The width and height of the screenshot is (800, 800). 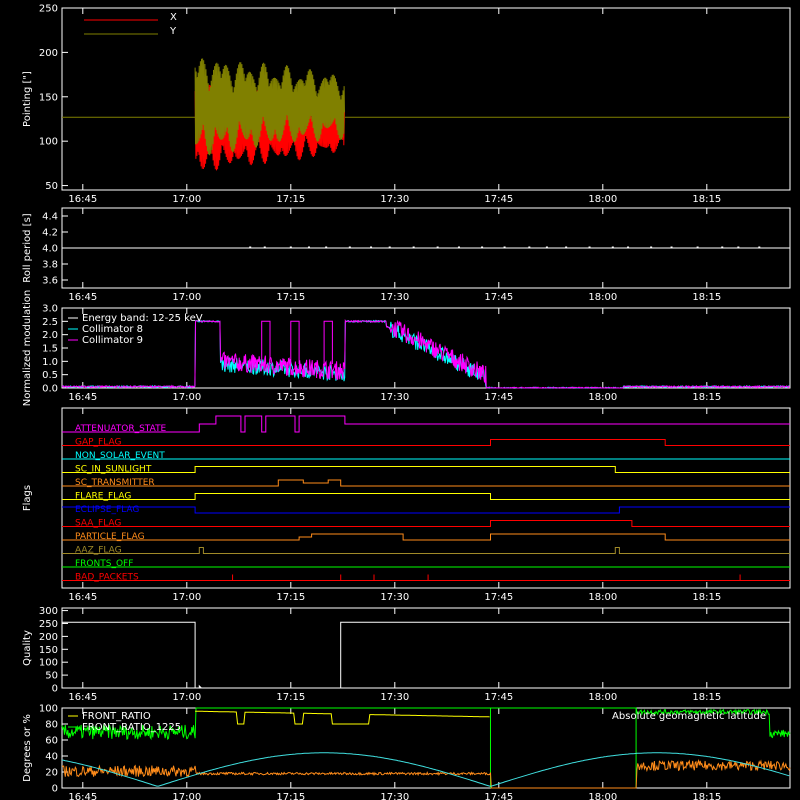 What do you see at coordinates (689, 716) in the screenshot?
I see `geomagnetic-latitude-annotation: Absolute geomagnetic latitude` at bounding box center [689, 716].